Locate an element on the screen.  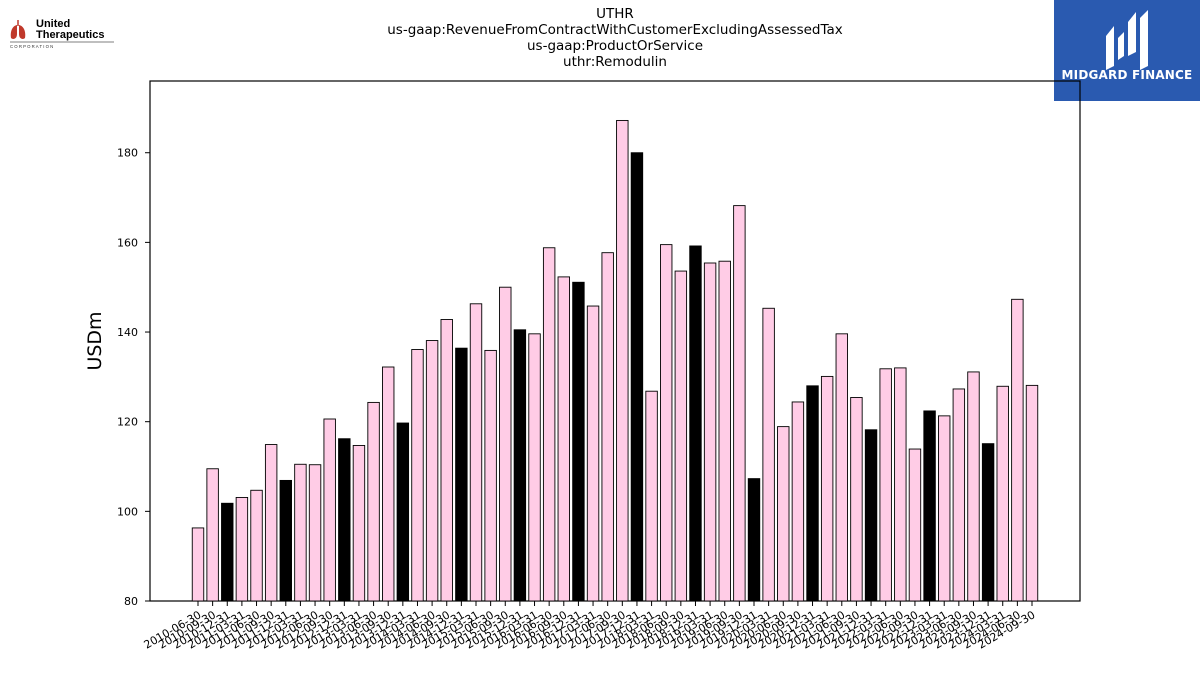
title-line-member: uthr:Remodulin is located at coordinates (615, 62).